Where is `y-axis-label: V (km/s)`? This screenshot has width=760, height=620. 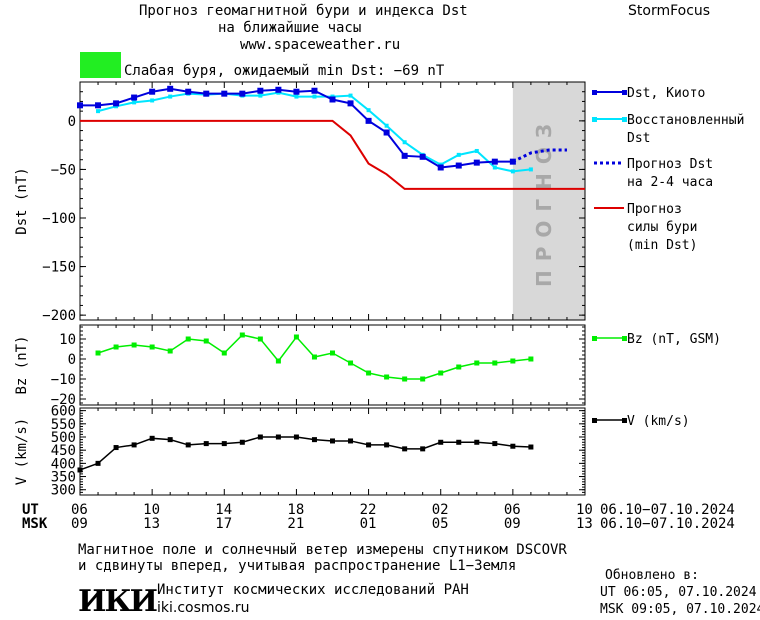
y-axis-label: V (km/s) is located at coordinates (22, 451).